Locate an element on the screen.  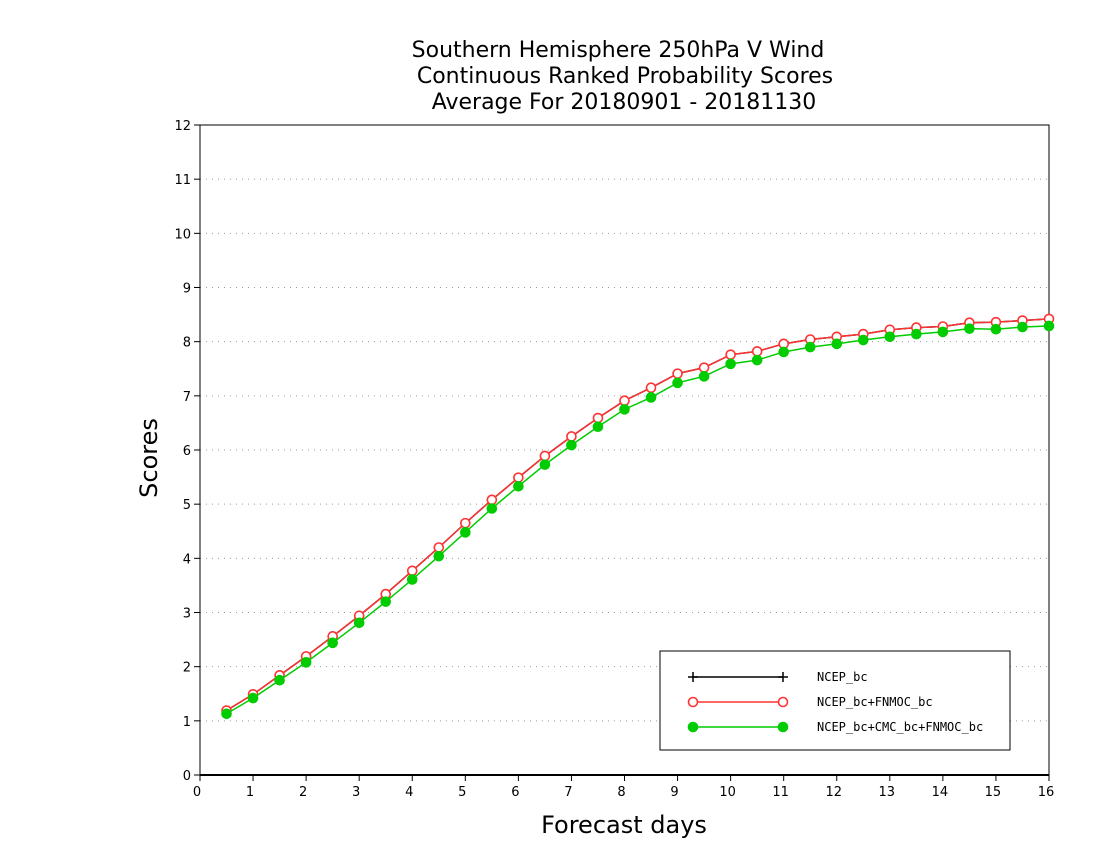
legend-label-0: NCEP_bc is located at coordinates (842, 677).